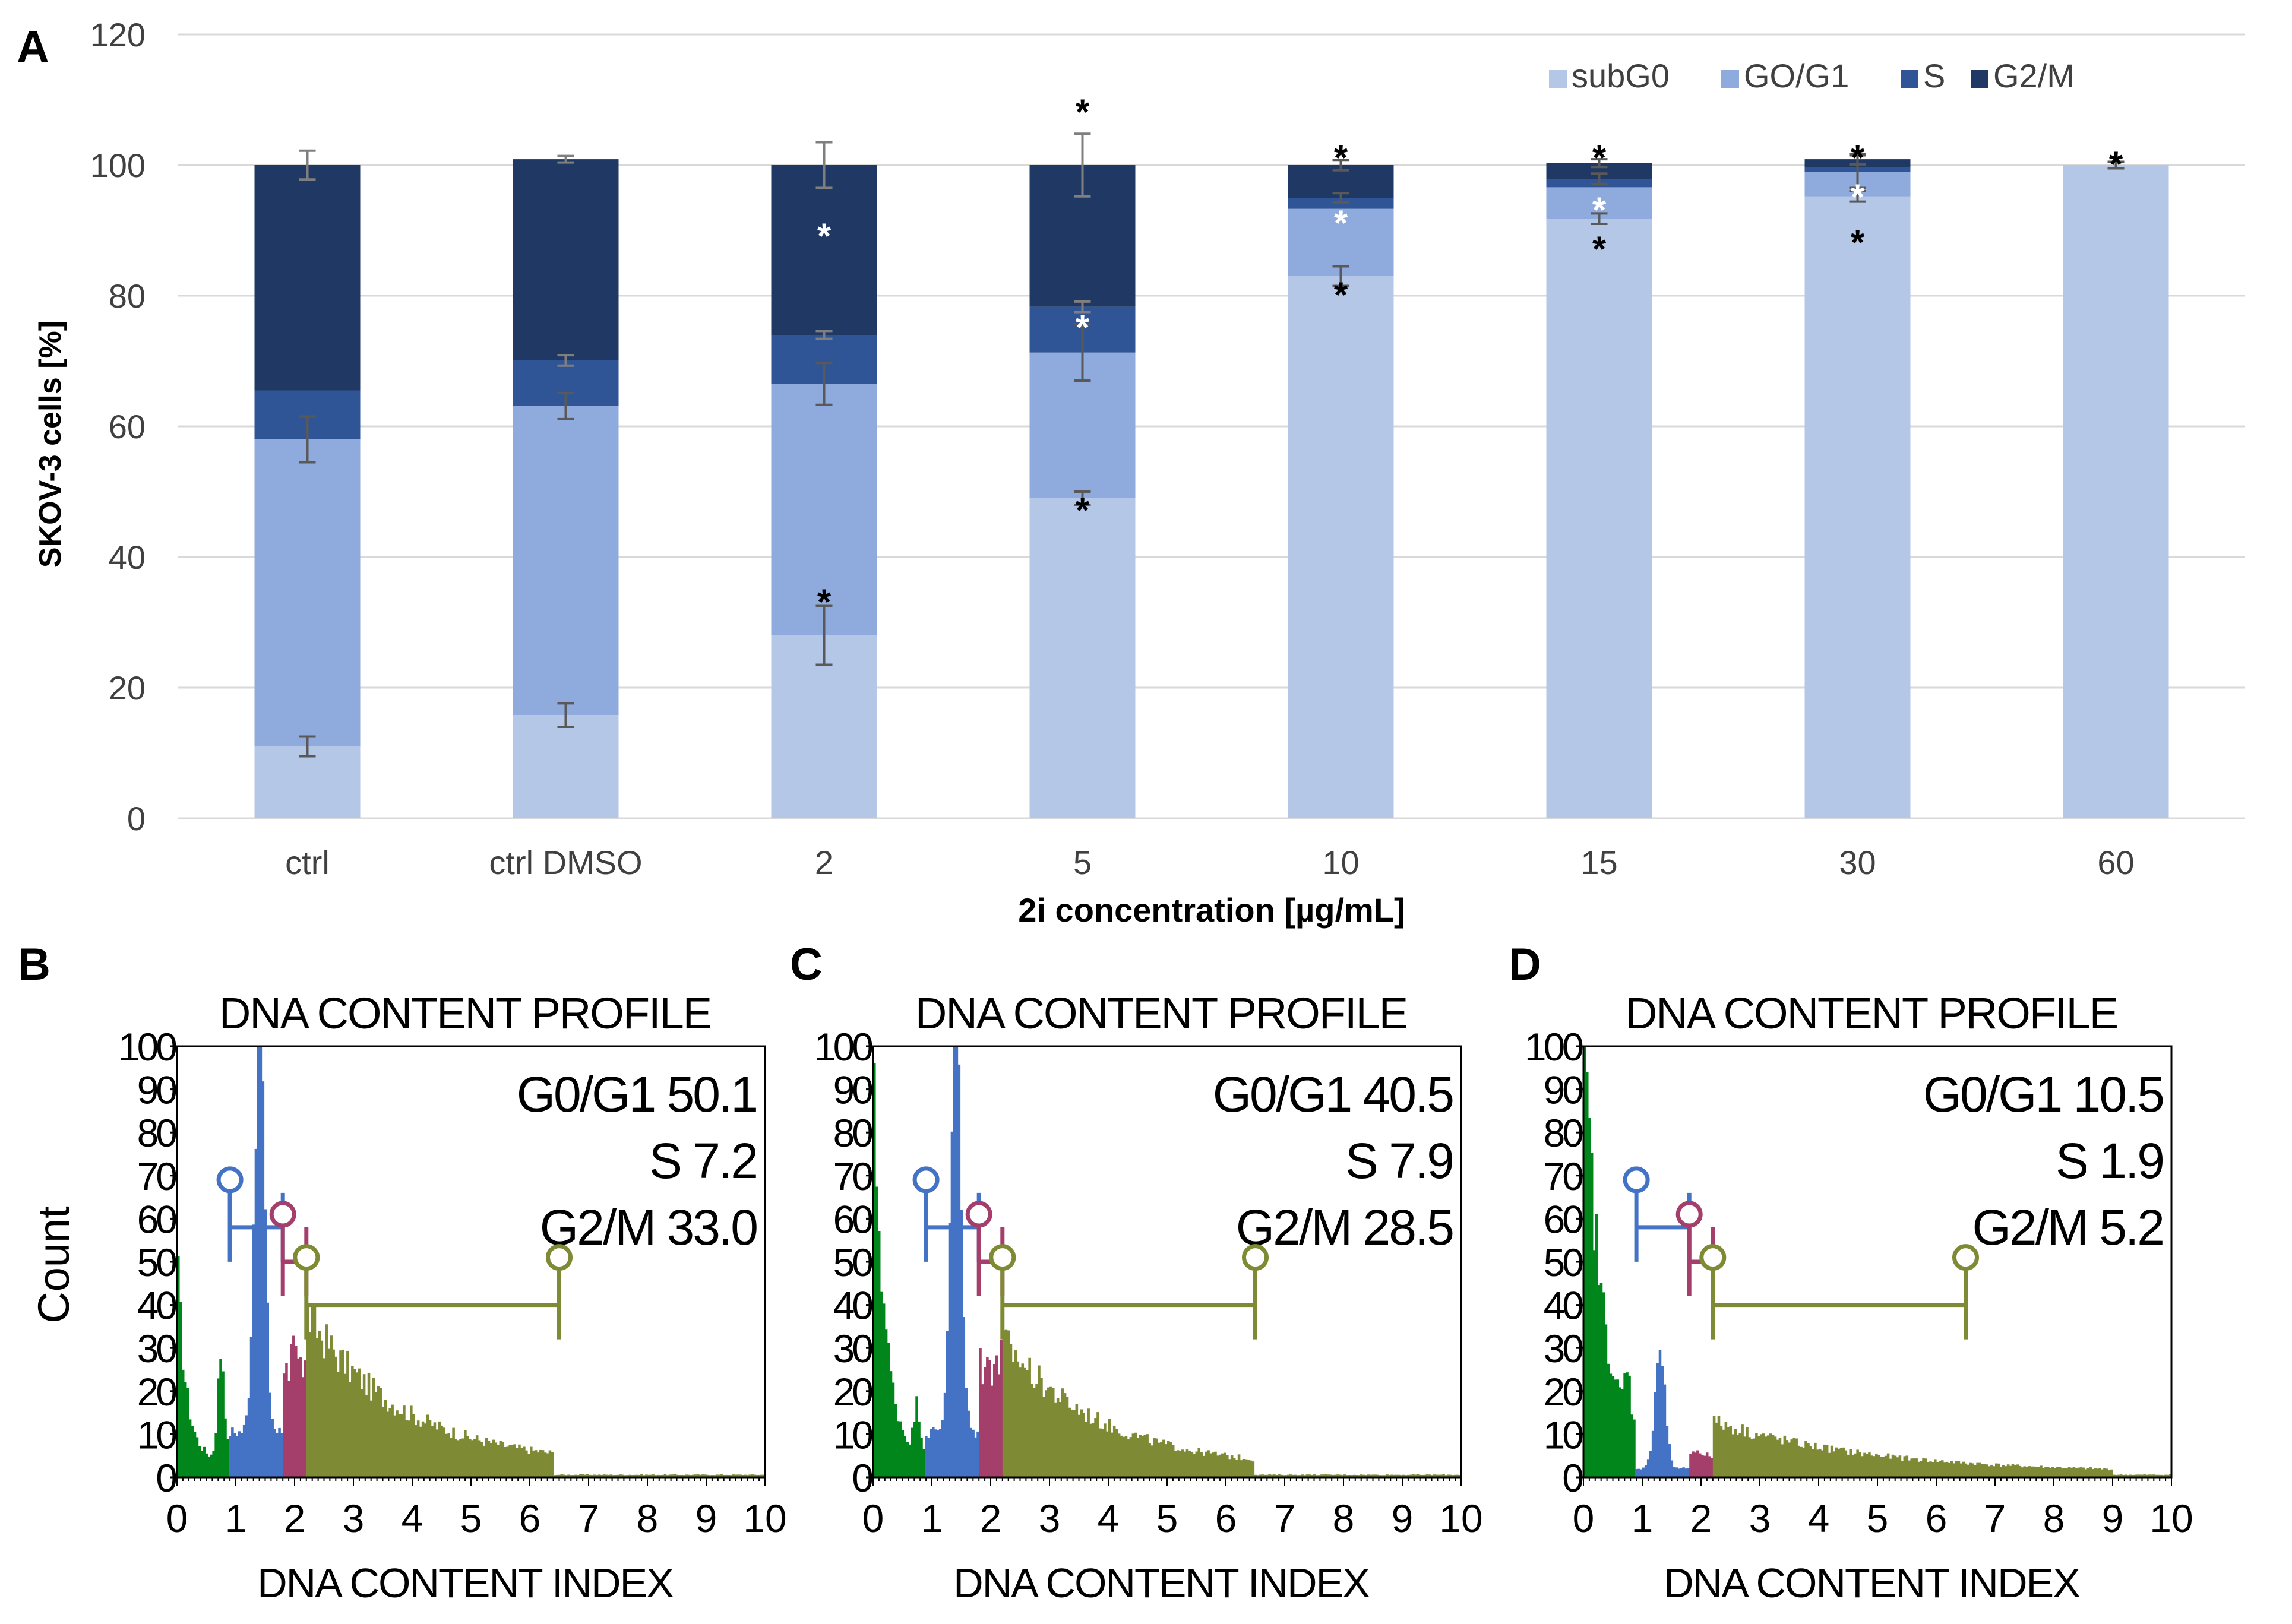  What do you see at coordinates (127, 296) in the screenshot?
I see `y-tick-label: 80` at bounding box center [127, 296].